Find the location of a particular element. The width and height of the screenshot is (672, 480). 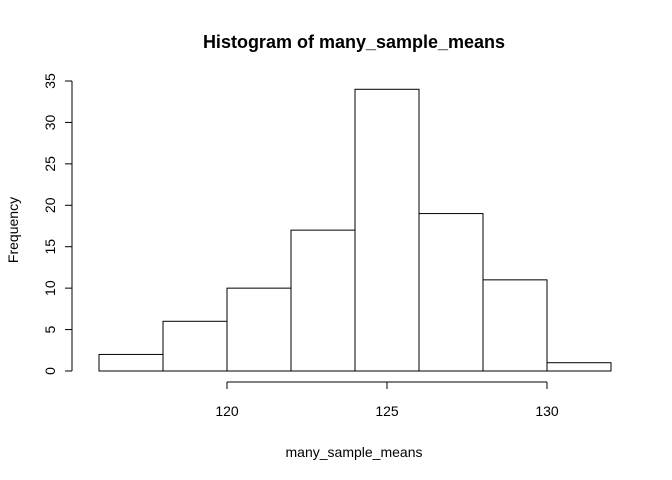

y-axis: 0 5 10 15 20 25 30 35 is located at coordinates (57, 224).